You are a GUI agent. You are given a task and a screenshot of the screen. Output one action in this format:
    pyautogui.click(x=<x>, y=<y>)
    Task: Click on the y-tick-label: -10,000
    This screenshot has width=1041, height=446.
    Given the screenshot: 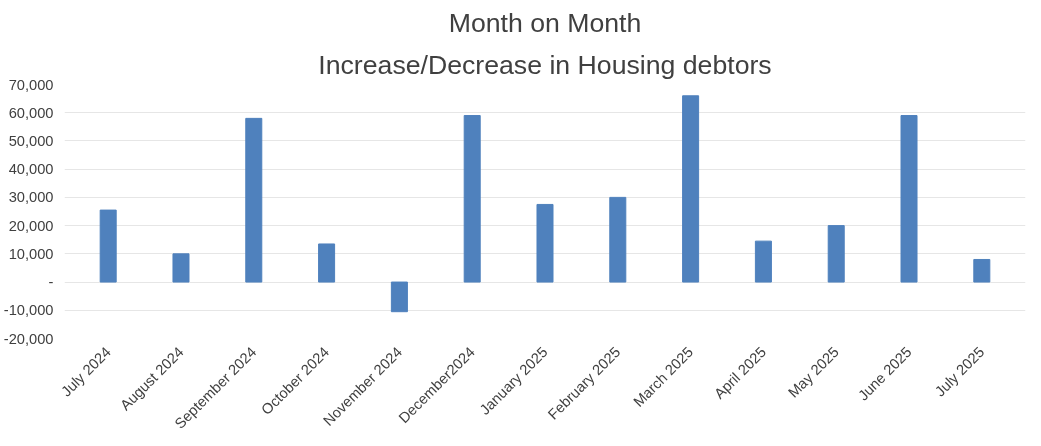 What is the action you would take?
    pyautogui.click(x=28, y=310)
    